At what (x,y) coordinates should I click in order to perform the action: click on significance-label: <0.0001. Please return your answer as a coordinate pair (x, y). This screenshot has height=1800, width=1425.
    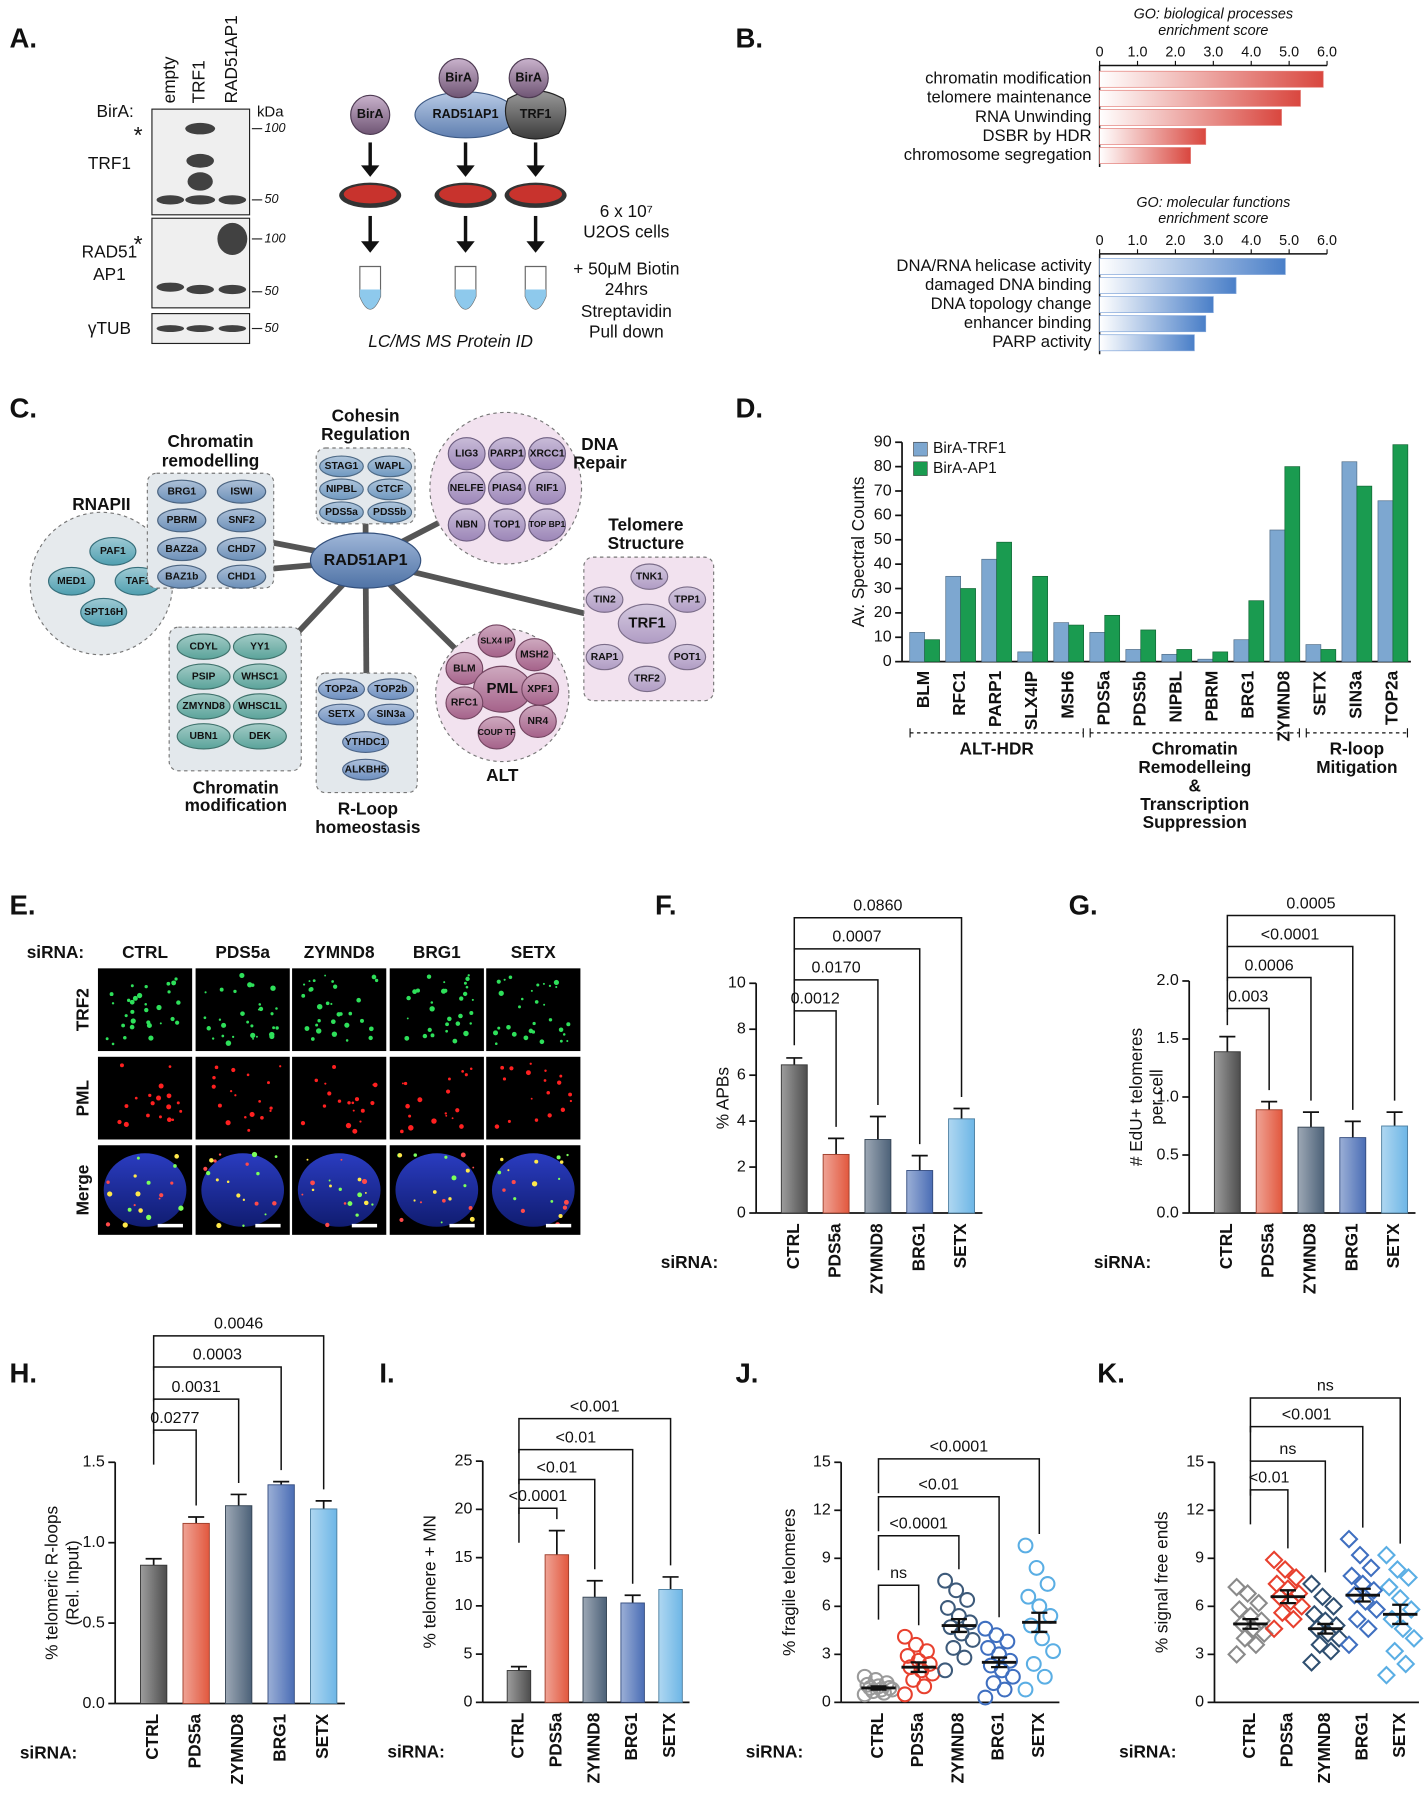
    Looking at the image, I should click on (1290, 934).